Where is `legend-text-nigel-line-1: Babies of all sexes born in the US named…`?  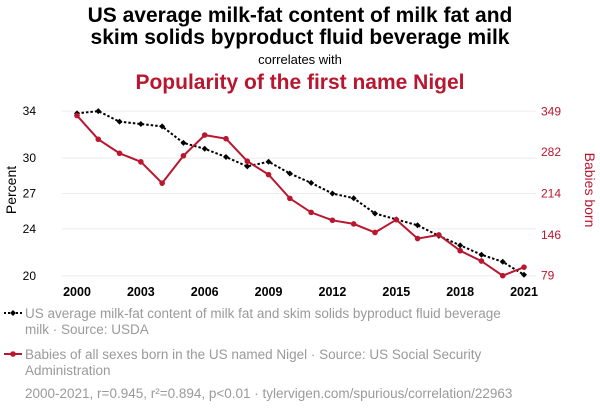 legend-text-nigel-line-1: Babies of all sexes born in the US named… is located at coordinates (253, 354).